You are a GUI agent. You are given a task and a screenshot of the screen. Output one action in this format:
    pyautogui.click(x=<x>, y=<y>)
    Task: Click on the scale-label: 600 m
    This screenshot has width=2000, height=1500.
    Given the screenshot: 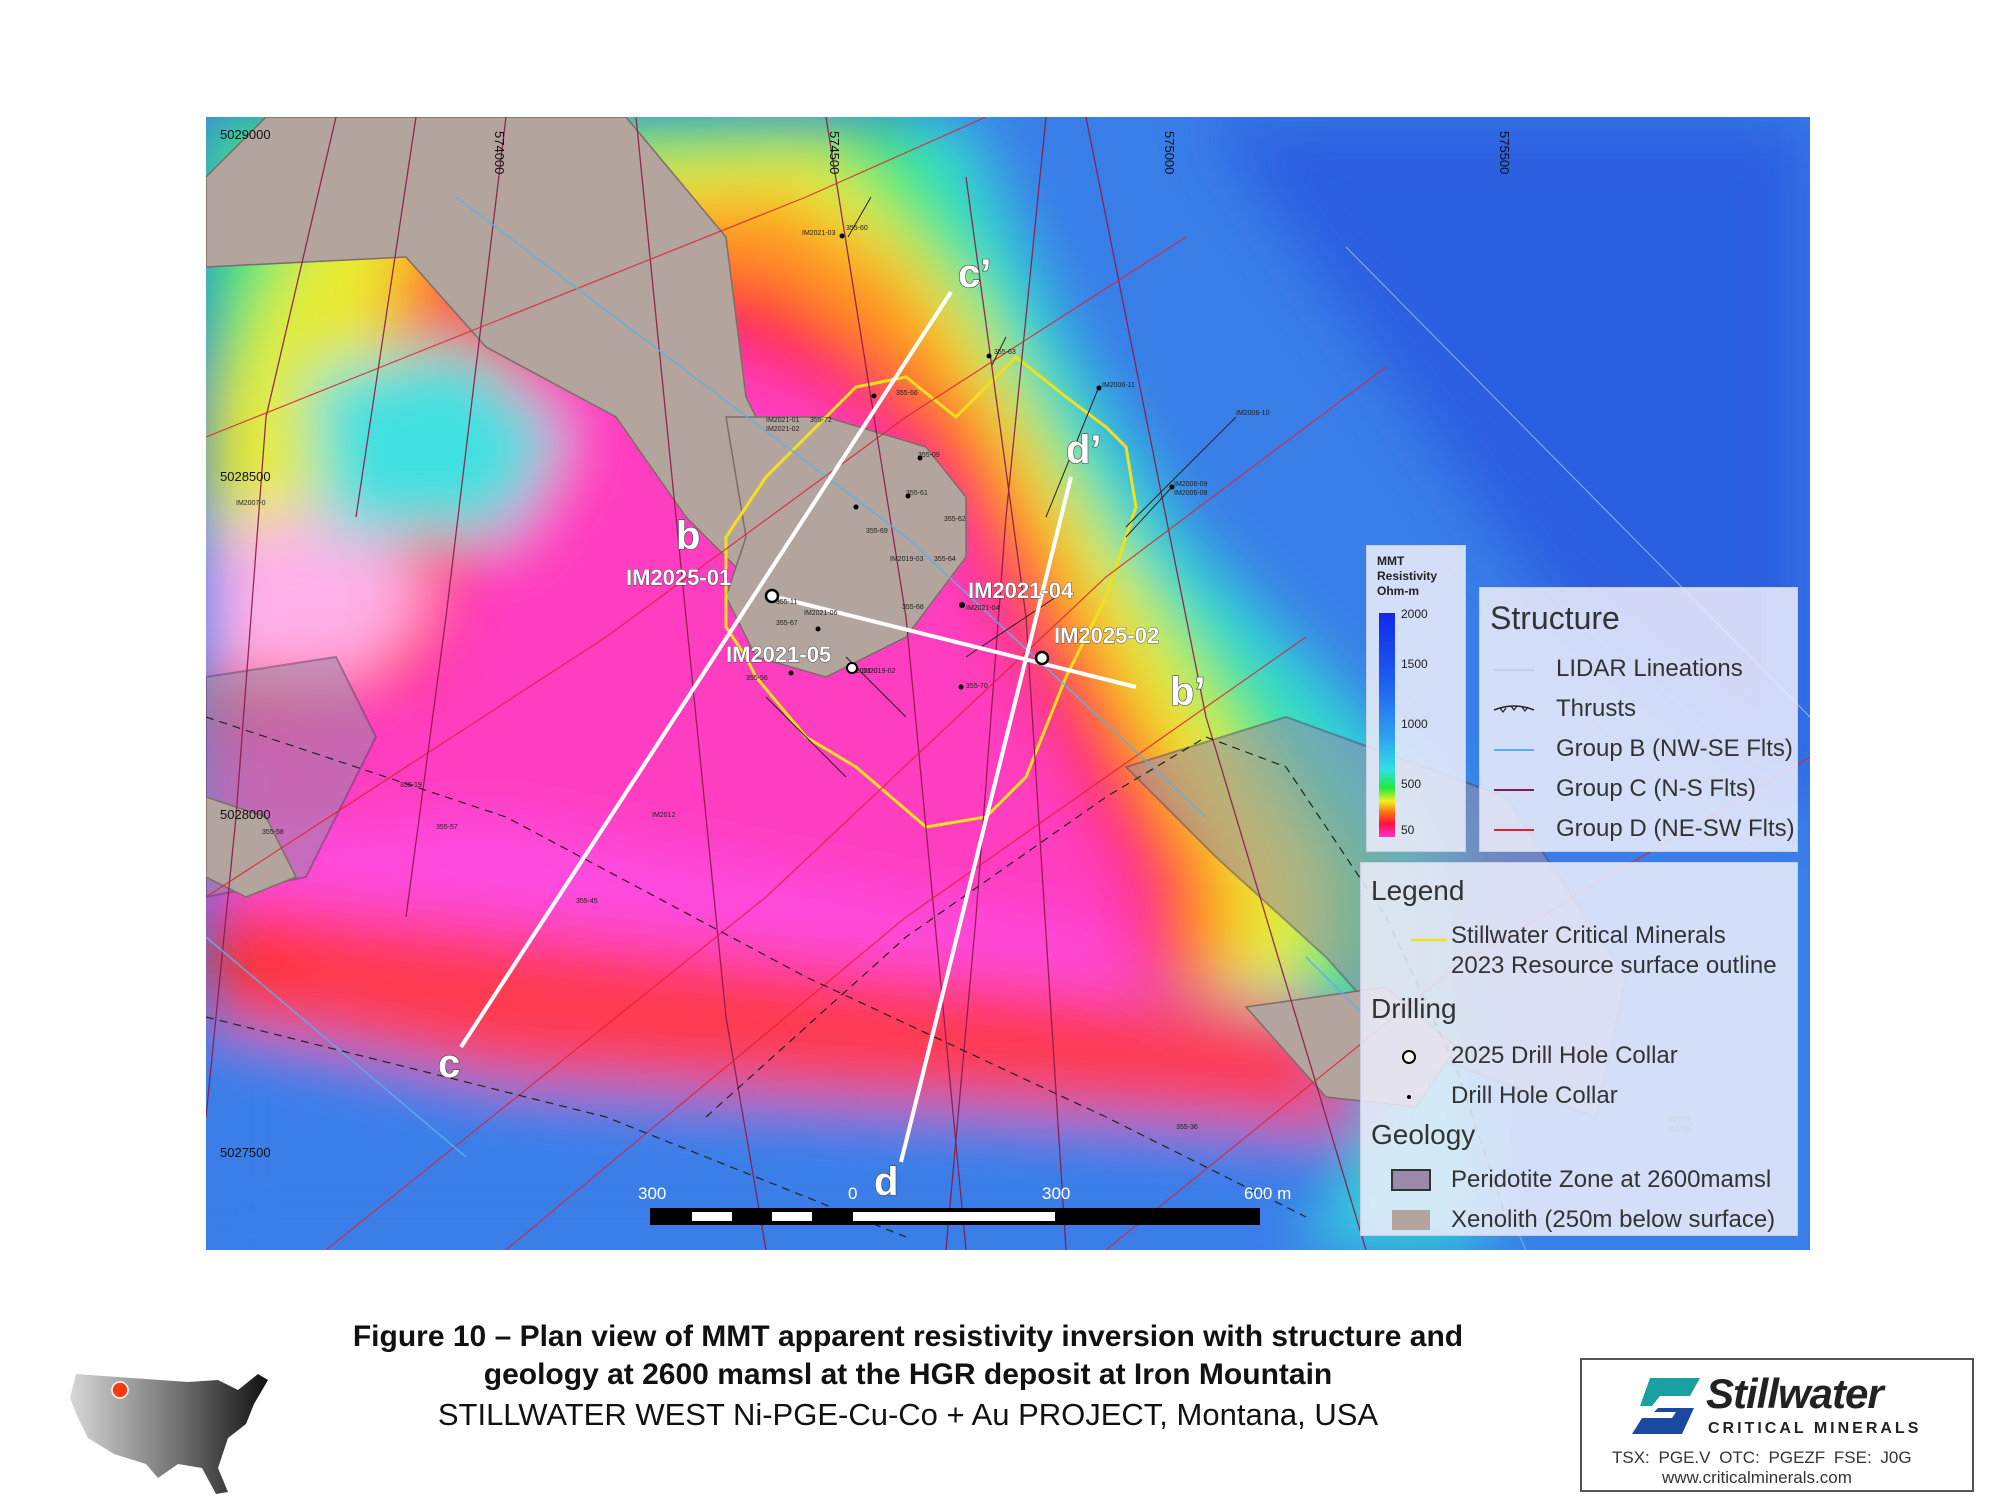 What is the action you would take?
    pyautogui.click(x=1268, y=1193)
    